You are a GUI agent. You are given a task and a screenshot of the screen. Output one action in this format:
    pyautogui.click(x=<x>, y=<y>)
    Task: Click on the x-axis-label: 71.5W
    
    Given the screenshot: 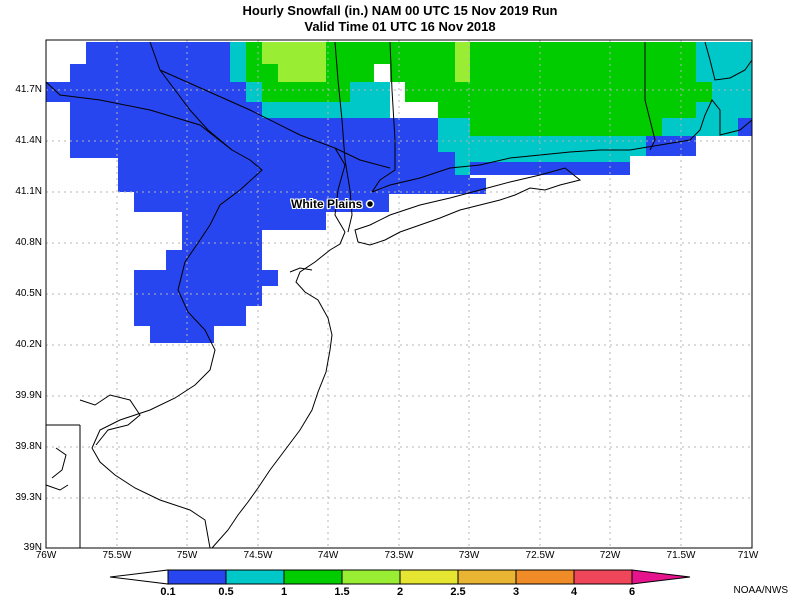 What is the action you would take?
    pyautogui.click(x=681, y=555)
    